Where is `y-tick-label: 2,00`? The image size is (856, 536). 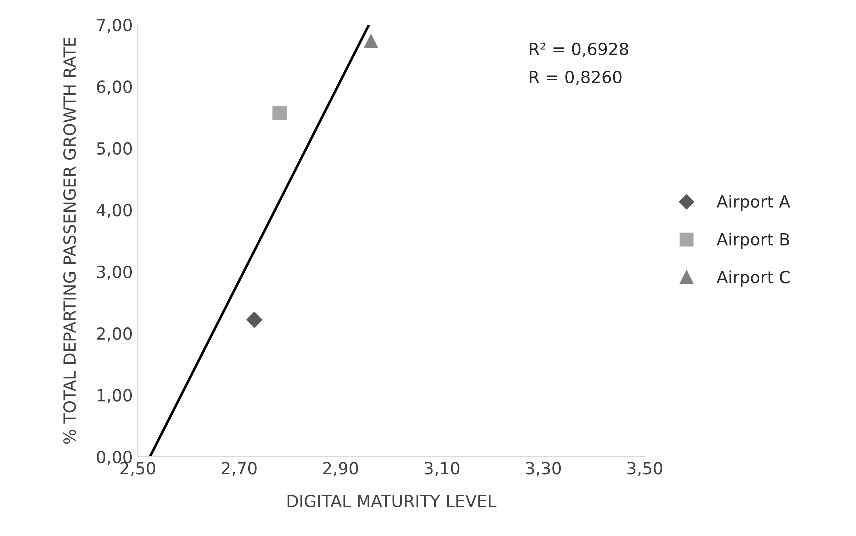
y-tick-label: 2,00 is located at coordinates (114, 335).